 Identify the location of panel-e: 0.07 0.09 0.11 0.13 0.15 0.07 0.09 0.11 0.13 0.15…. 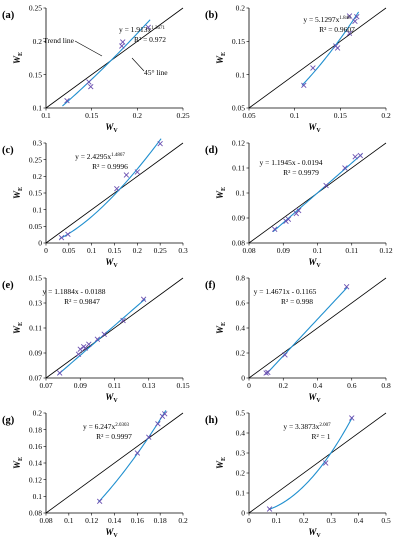
(96, 339).